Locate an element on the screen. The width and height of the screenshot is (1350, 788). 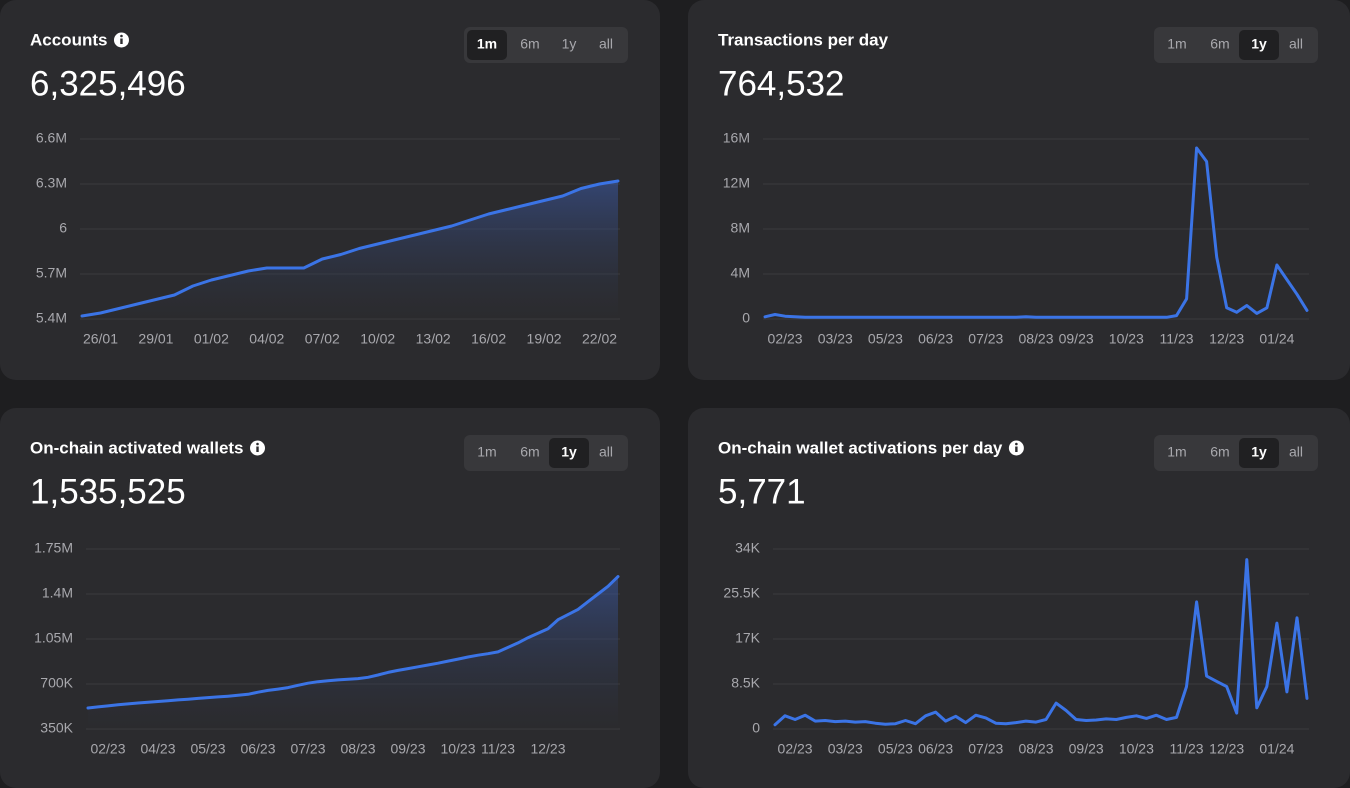
x-tick-label: 22/02 is located at coordinates (599, 339).